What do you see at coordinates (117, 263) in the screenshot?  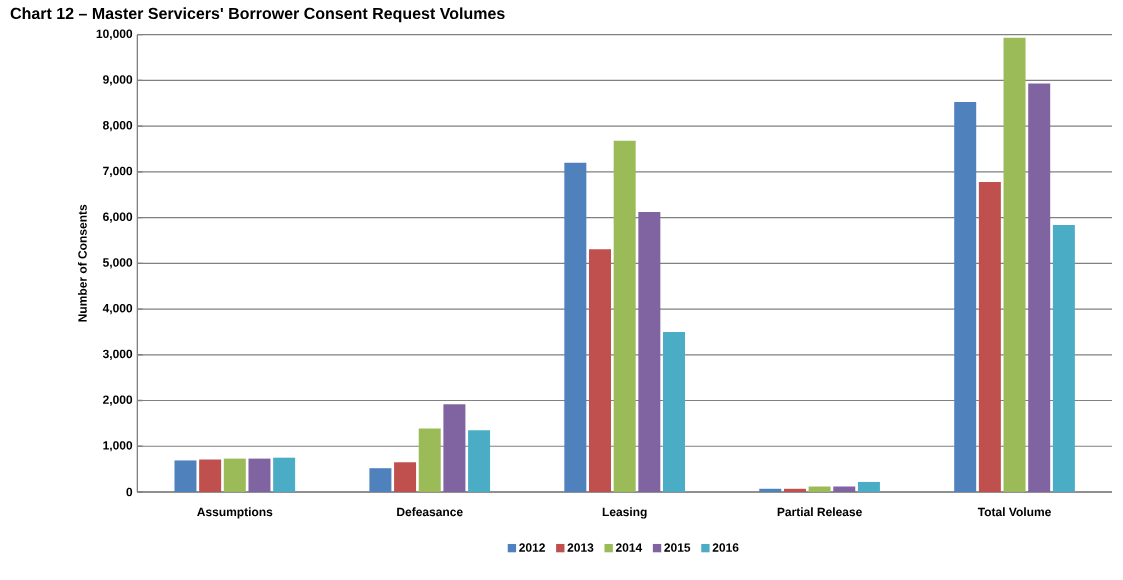 I see `y-tick-label: 5,000` at bounding box center [117, 263].